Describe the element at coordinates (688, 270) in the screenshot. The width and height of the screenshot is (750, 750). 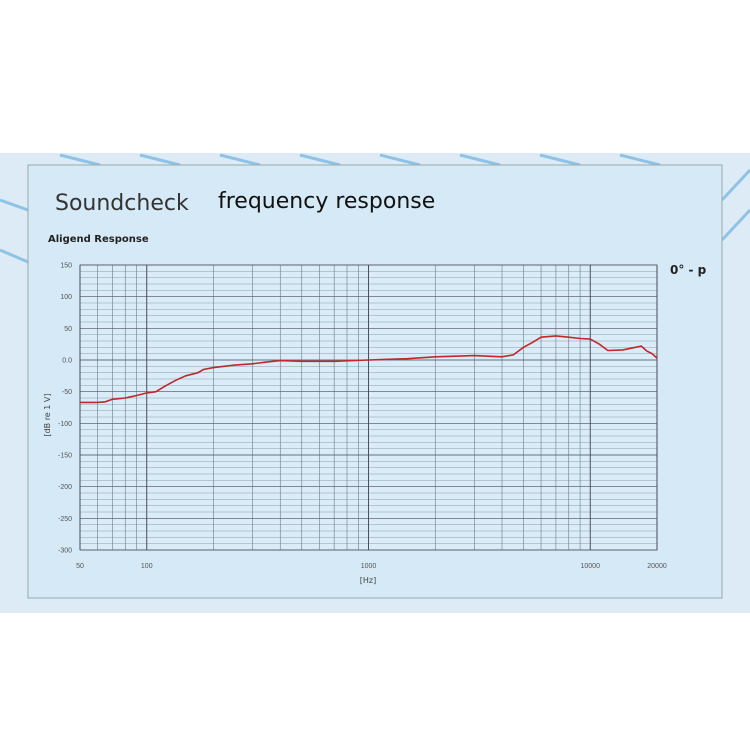
I see `legend-entry: 0° - p` at that location.